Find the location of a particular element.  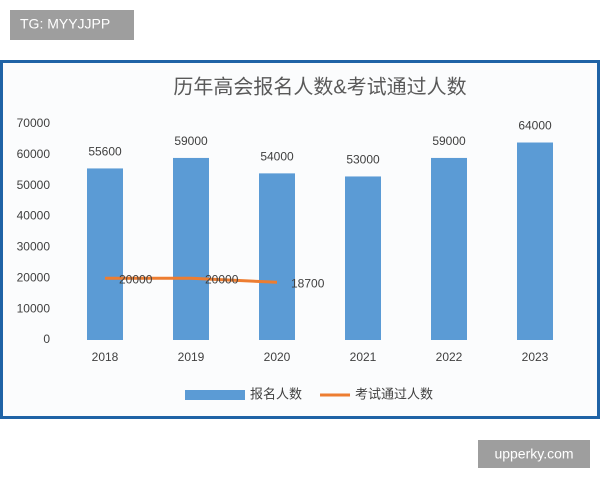

footer-box is located at coordinates (534, 454).